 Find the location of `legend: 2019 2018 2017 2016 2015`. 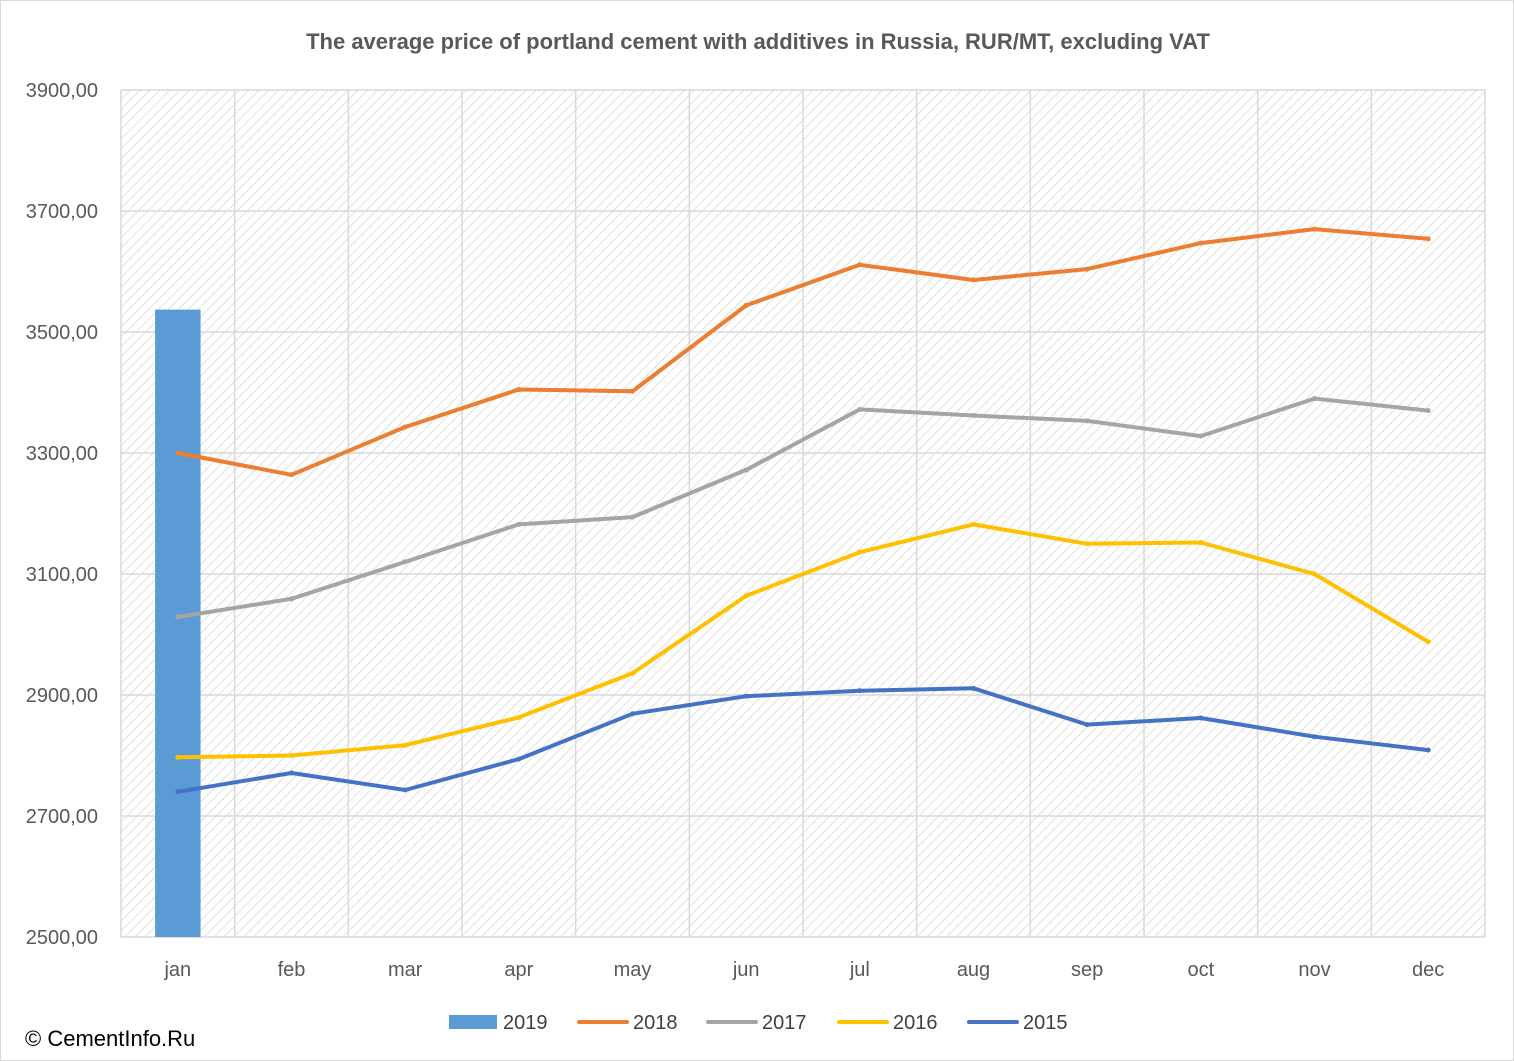

legend: 2019 2018 2017 2016 2015 is located at coordinates (758, 1023).